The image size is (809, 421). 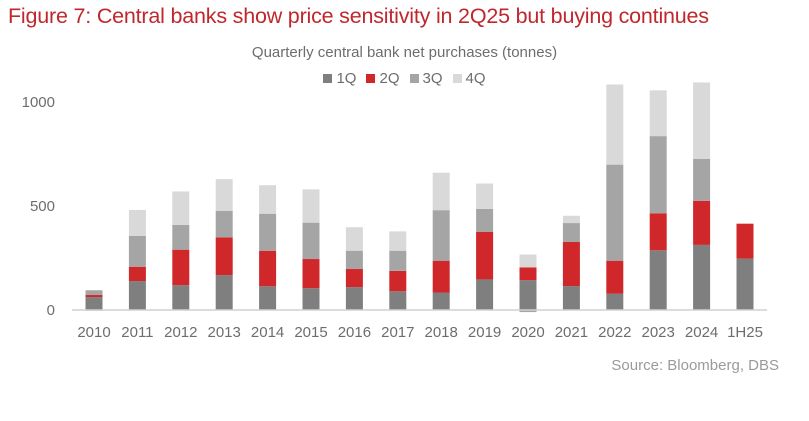 I want to click on legend-swatch-1q, so click(x=328, y=78).